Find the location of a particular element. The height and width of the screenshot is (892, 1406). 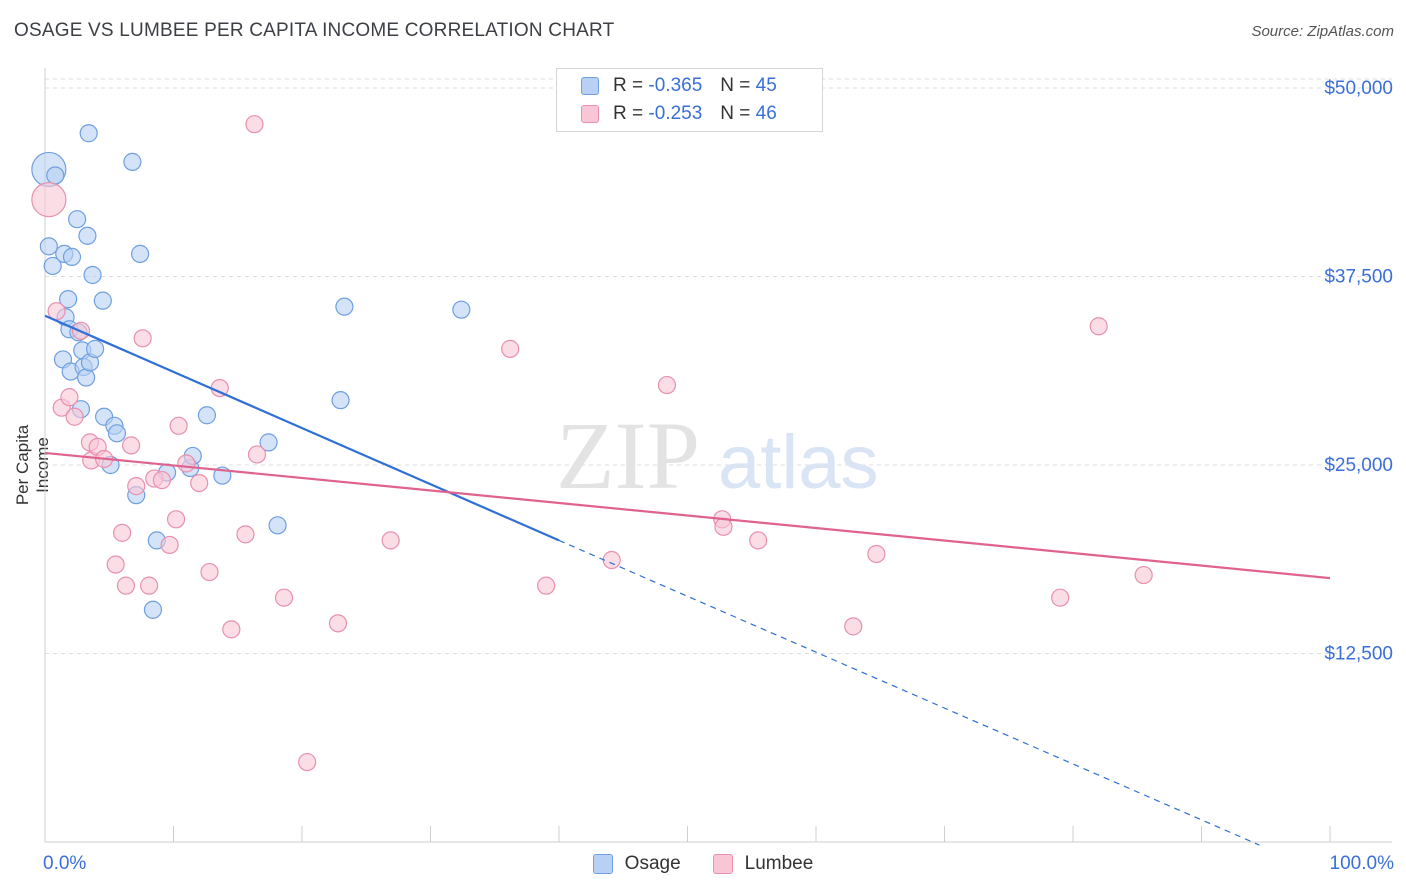

legend-row-osage: R = -0.365 N = 45 is located at coordinates (679, 86).